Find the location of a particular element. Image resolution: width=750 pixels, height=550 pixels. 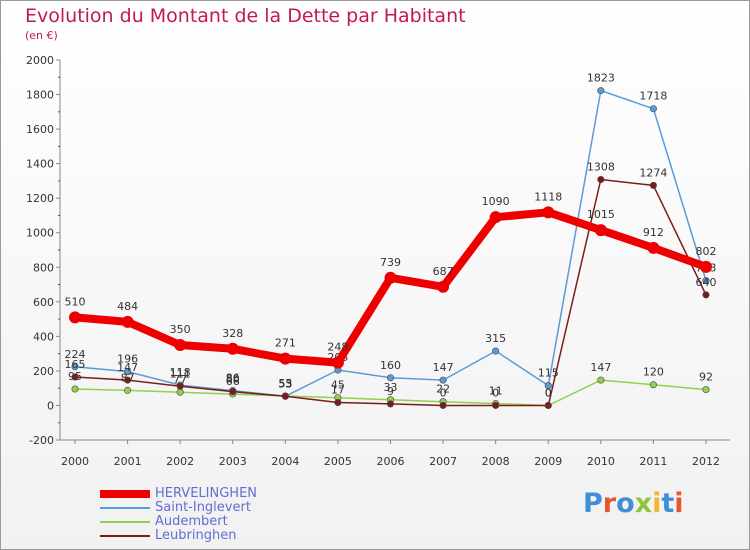

data-label-hervelinghen: 484 is located at coordinates (127, 306).